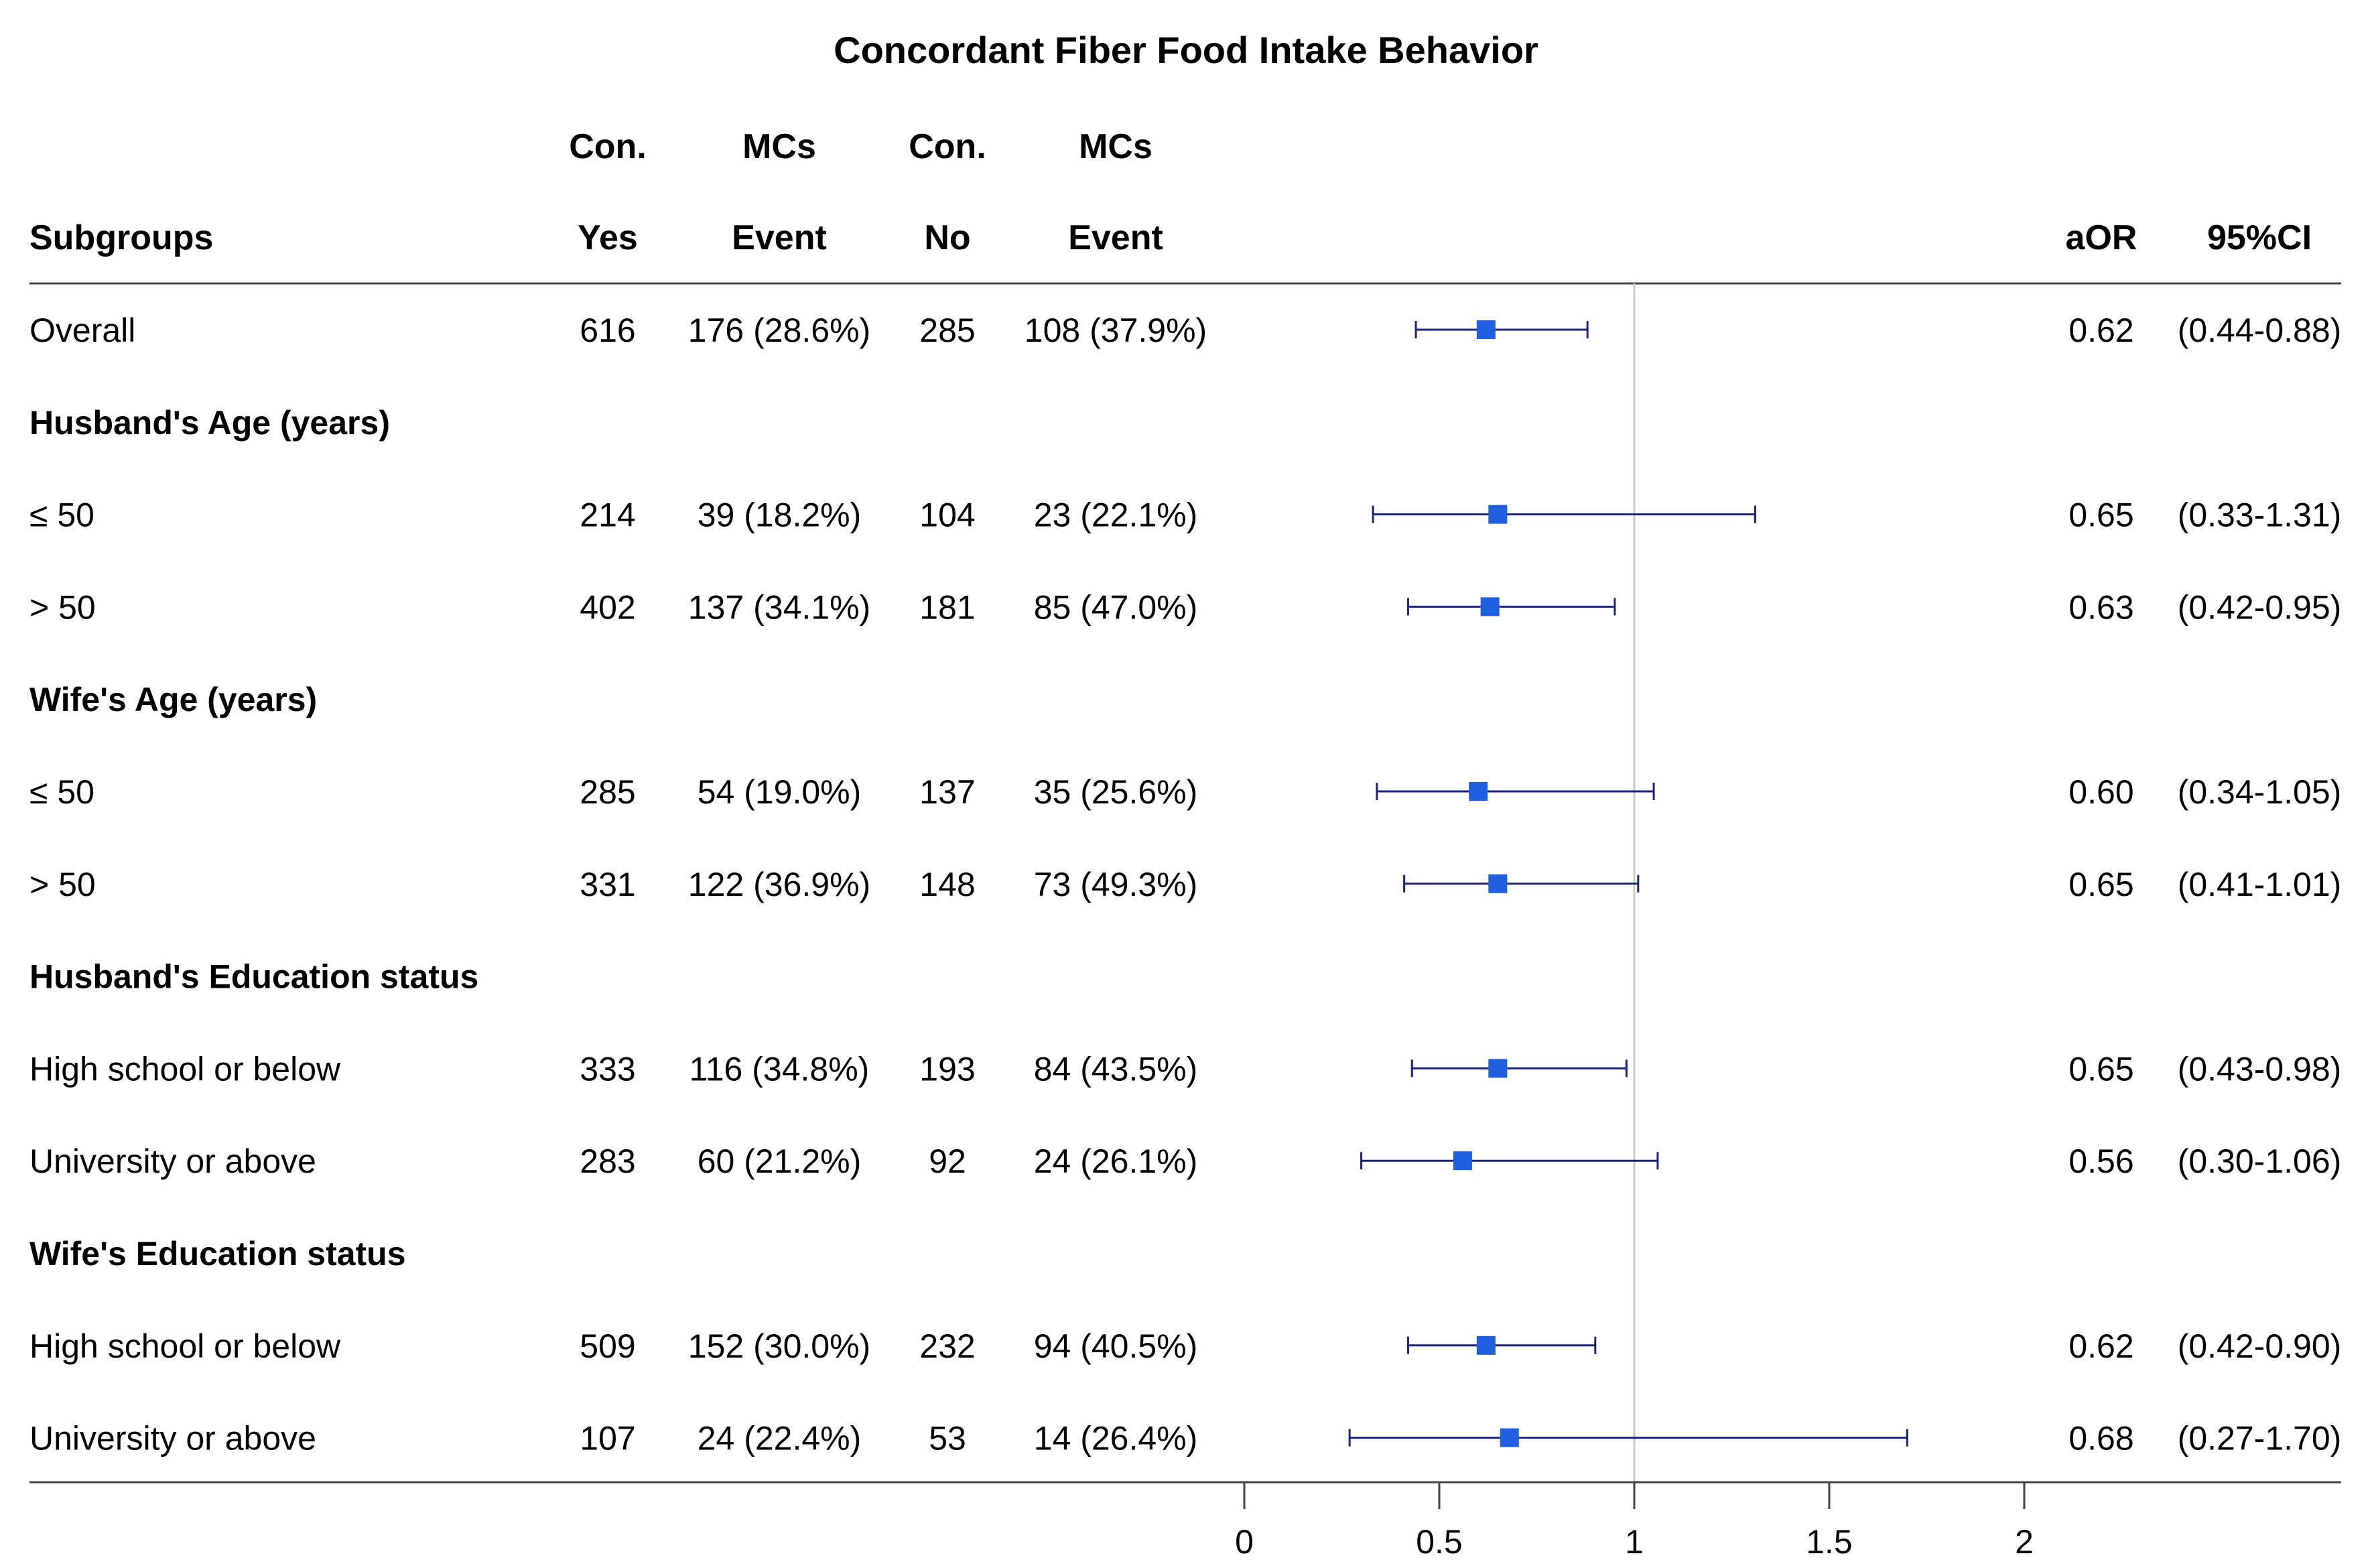 The width and height of the screenshot is (2372, 1568). Describe the element at coordinates (779, 1346) in the screenshot. I see `cell-mcs-yes-event: 152 (30.0%)` at that location.